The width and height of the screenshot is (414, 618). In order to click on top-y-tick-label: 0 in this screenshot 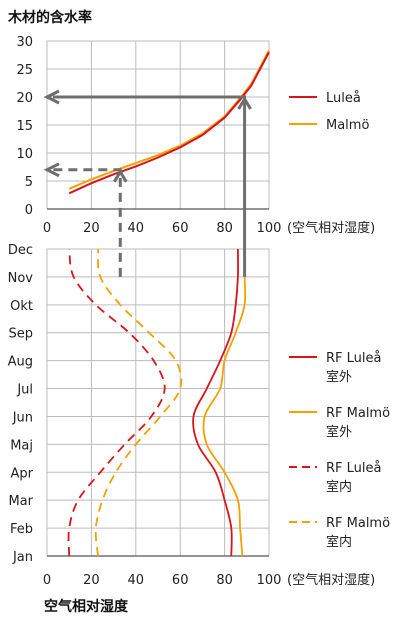, I will do `click(29, 210)`.